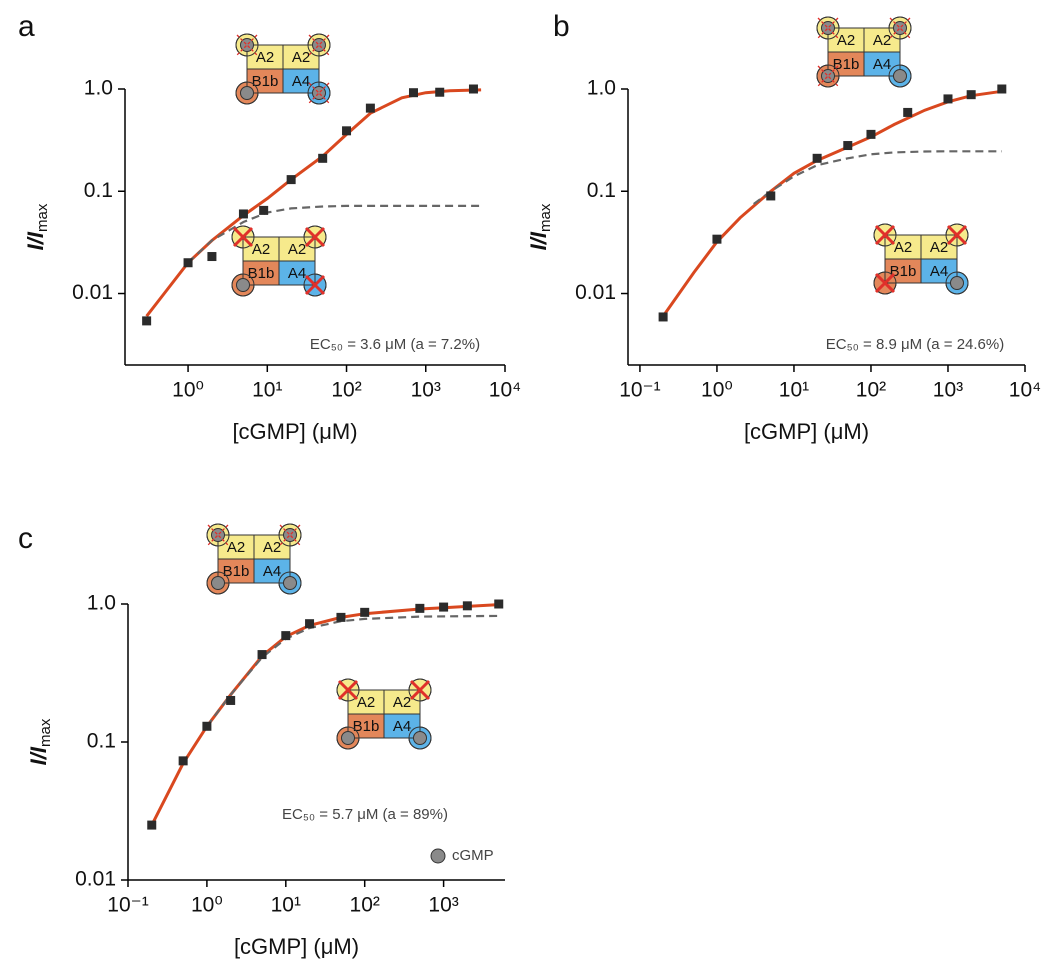 The image size is (1063, 971). What do you see at coordinates (38, 755) in the screenshot?
I see `y-label-main: I/I` at bounding box center [38, 755].